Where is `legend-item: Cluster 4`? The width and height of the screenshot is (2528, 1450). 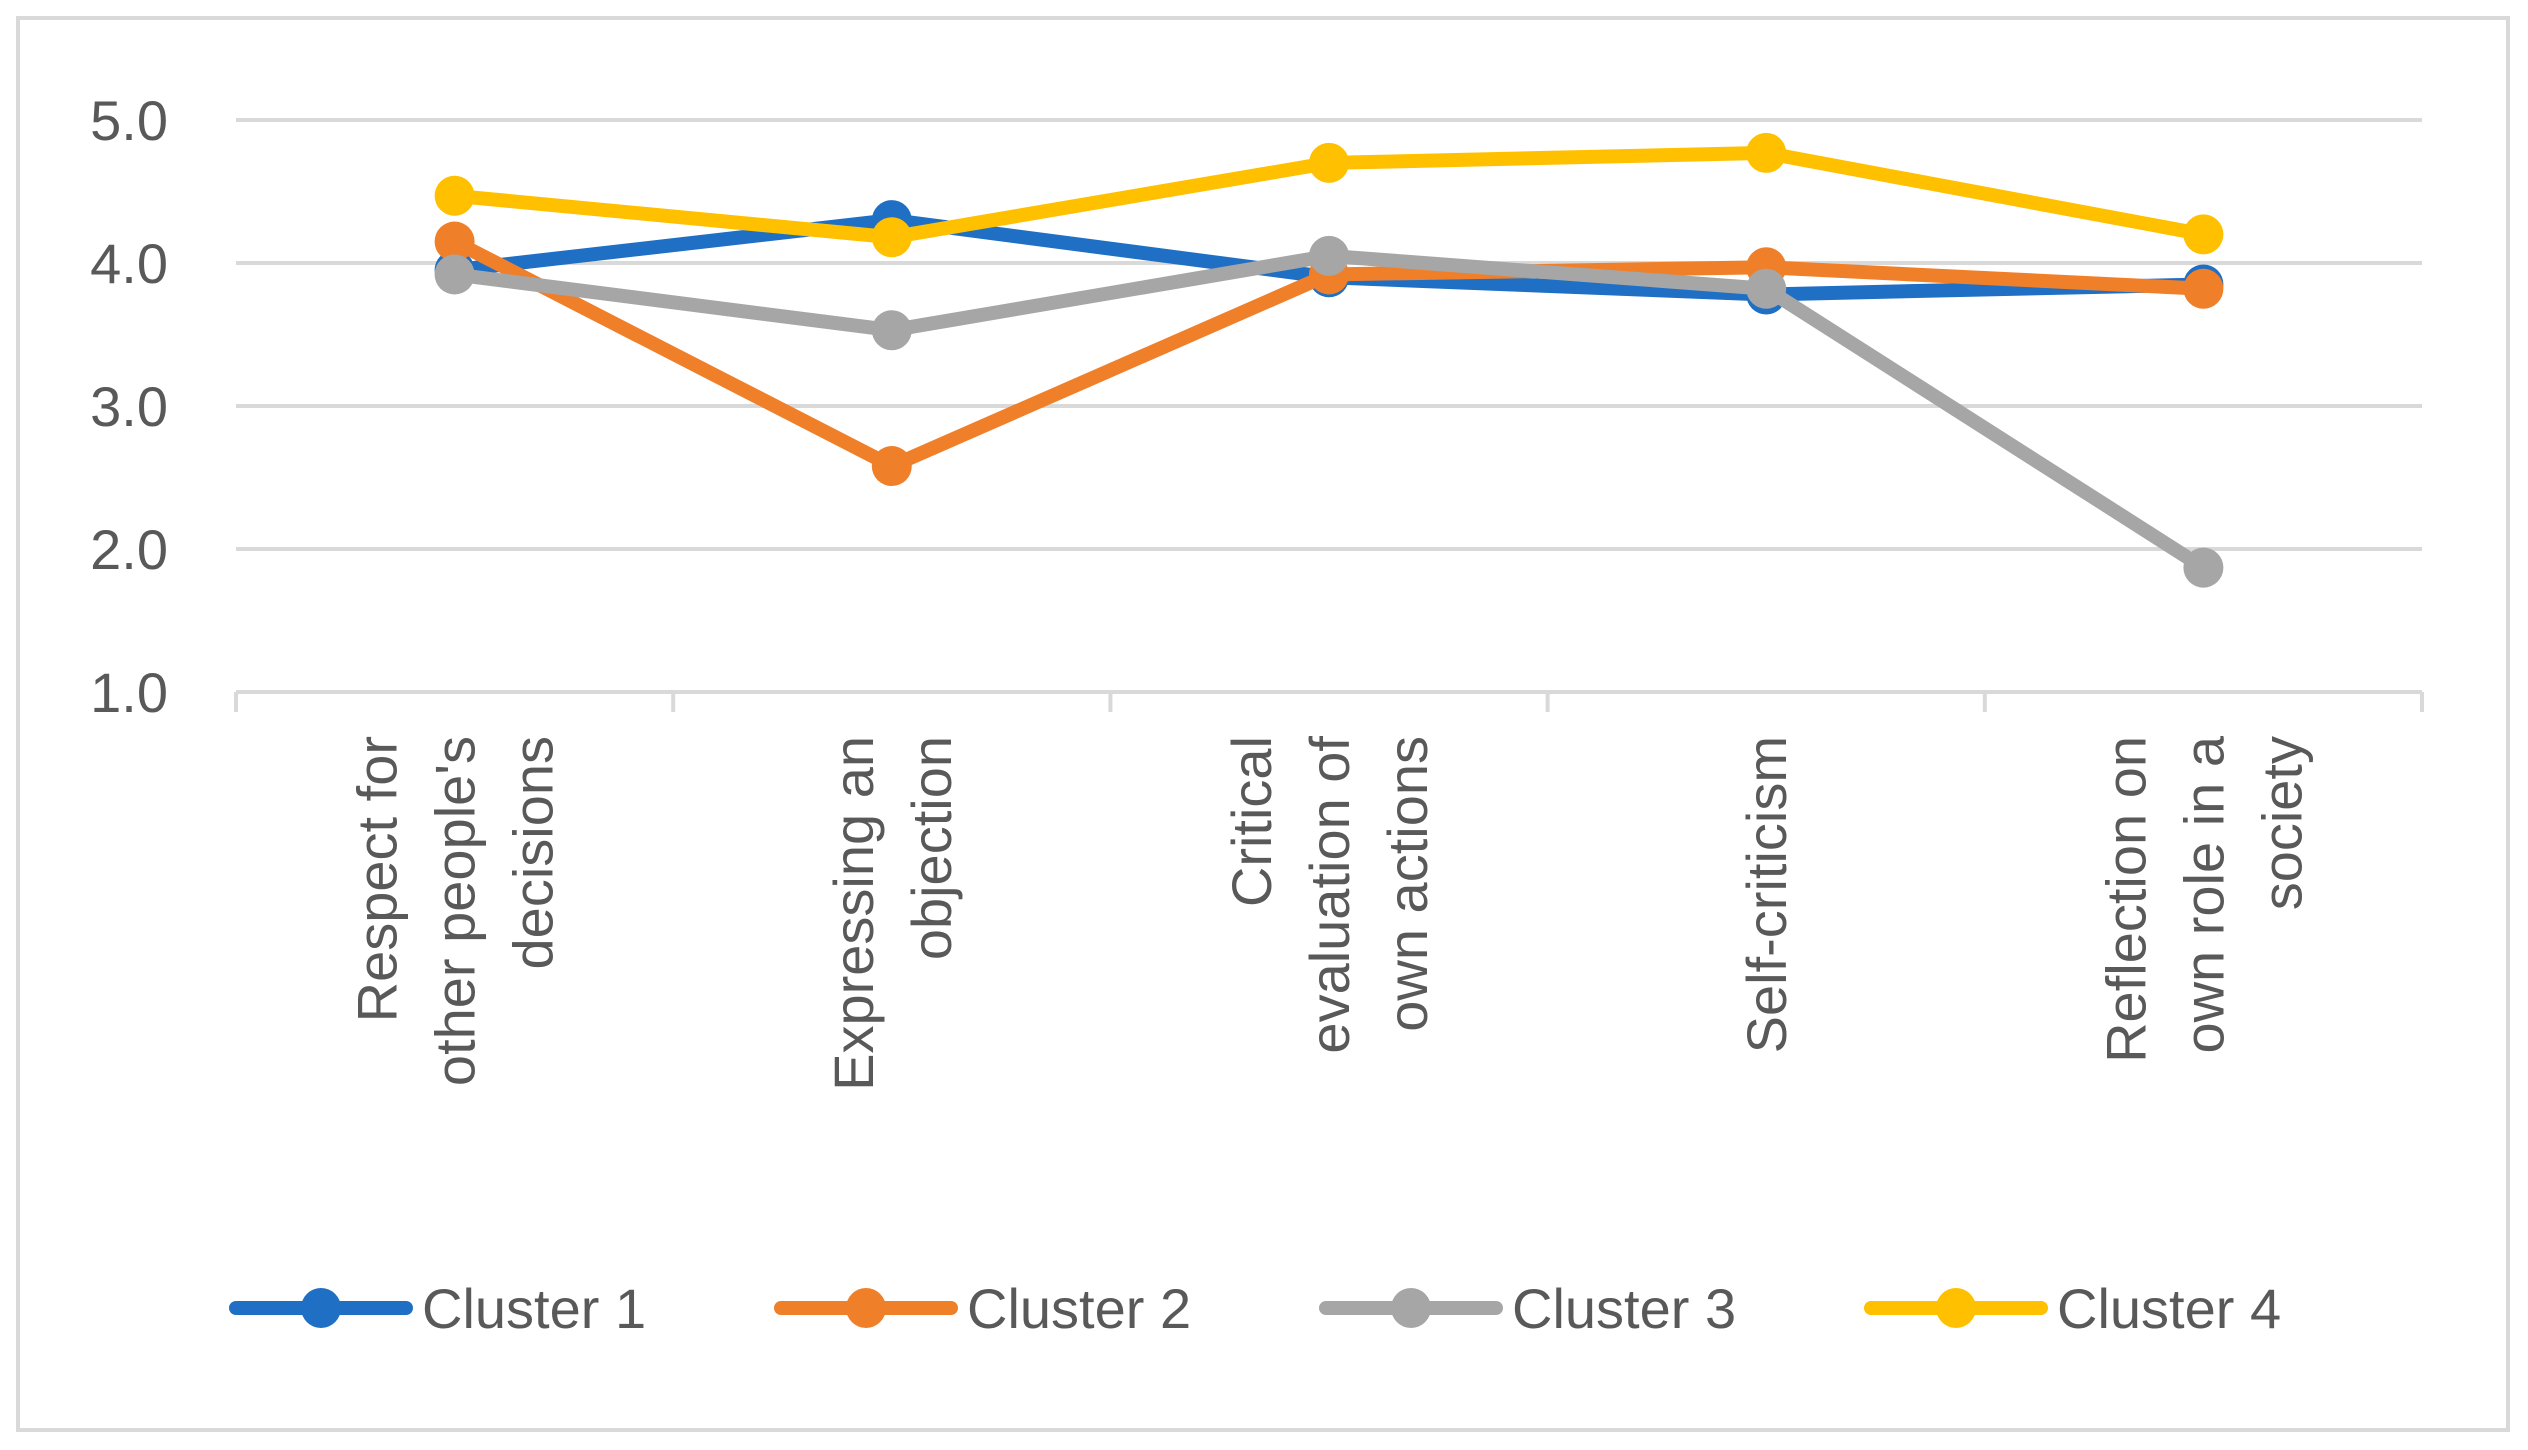
legend-item: Cluster 4 is located at coordinates (2072, 1308).